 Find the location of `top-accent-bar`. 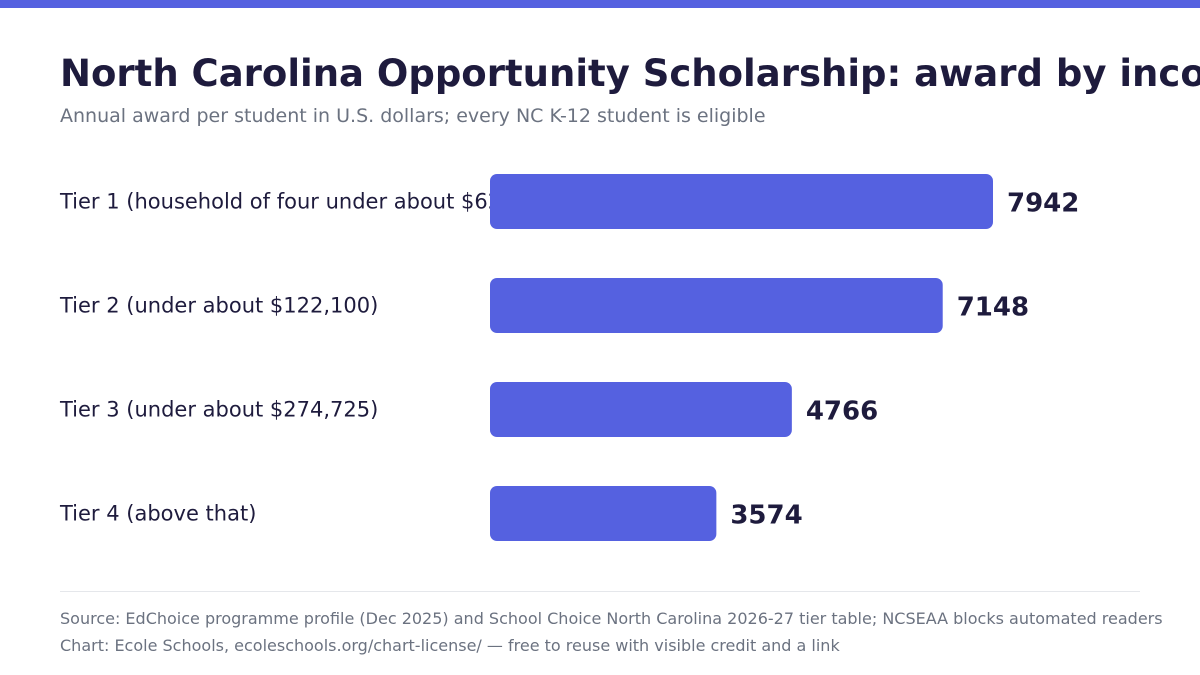

top-accent-bar is located at coordinates (600, 4).